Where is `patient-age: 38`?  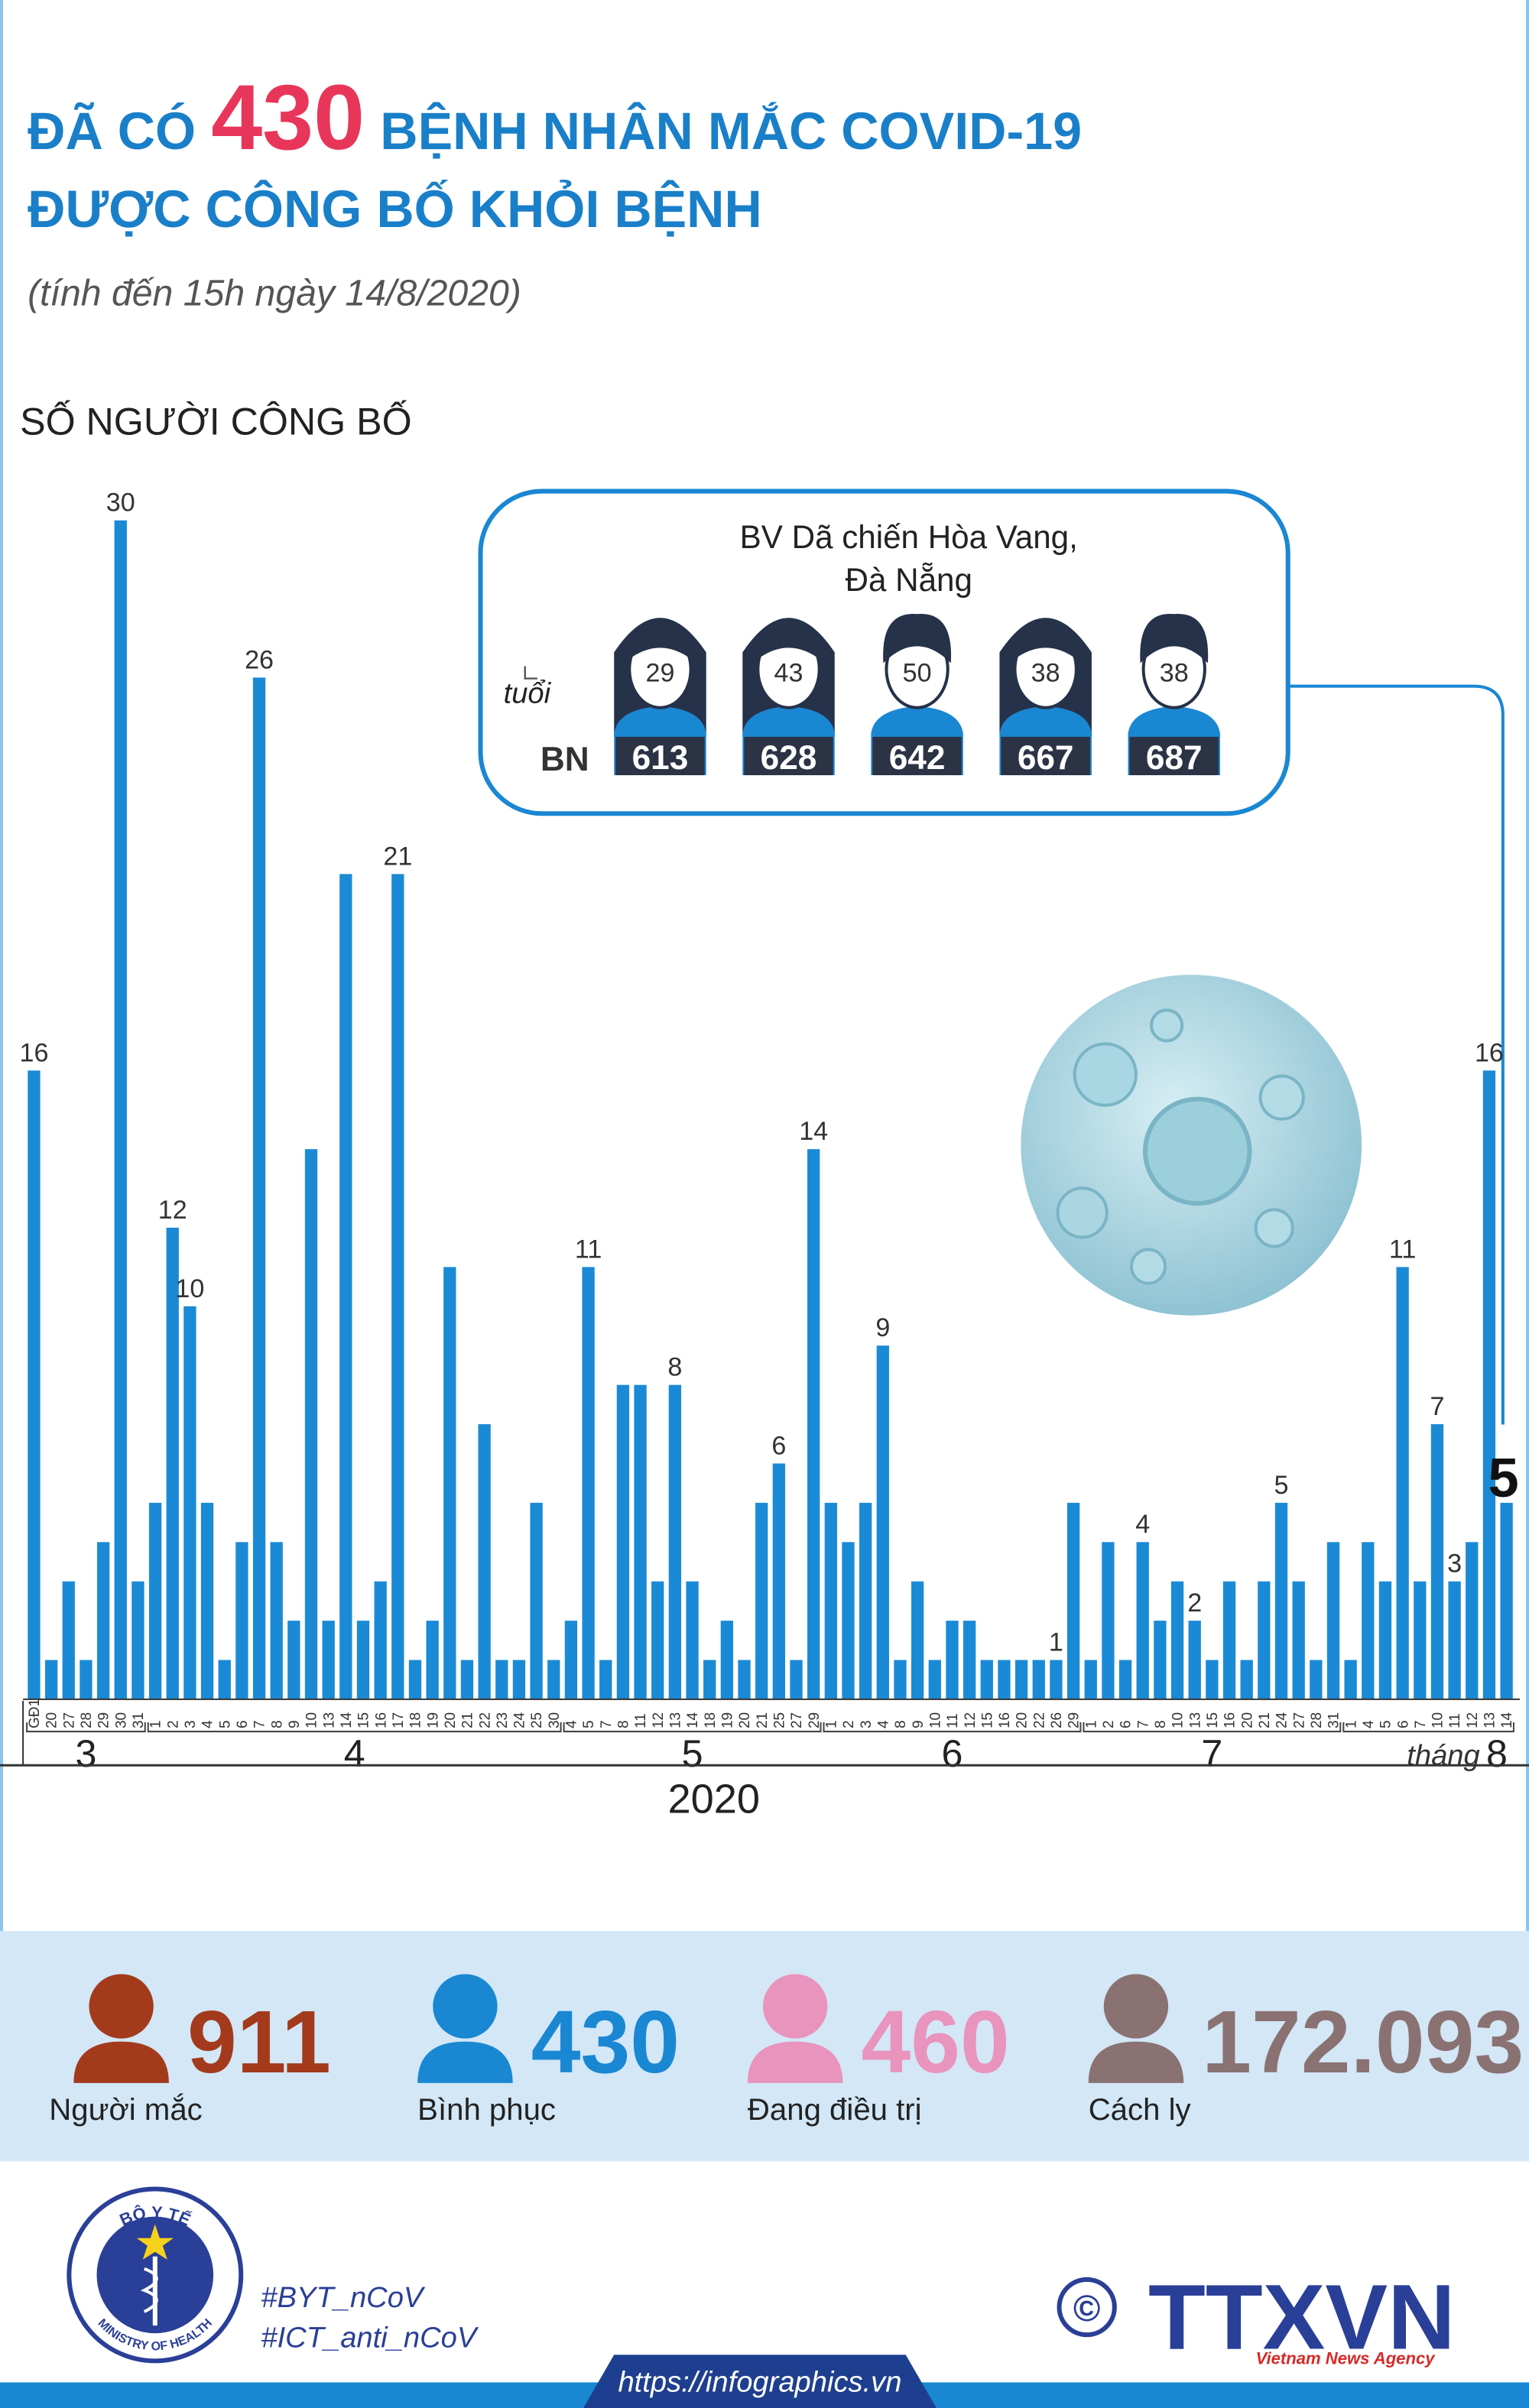 patient-age: 38 is located at coordinates (1174, 673).